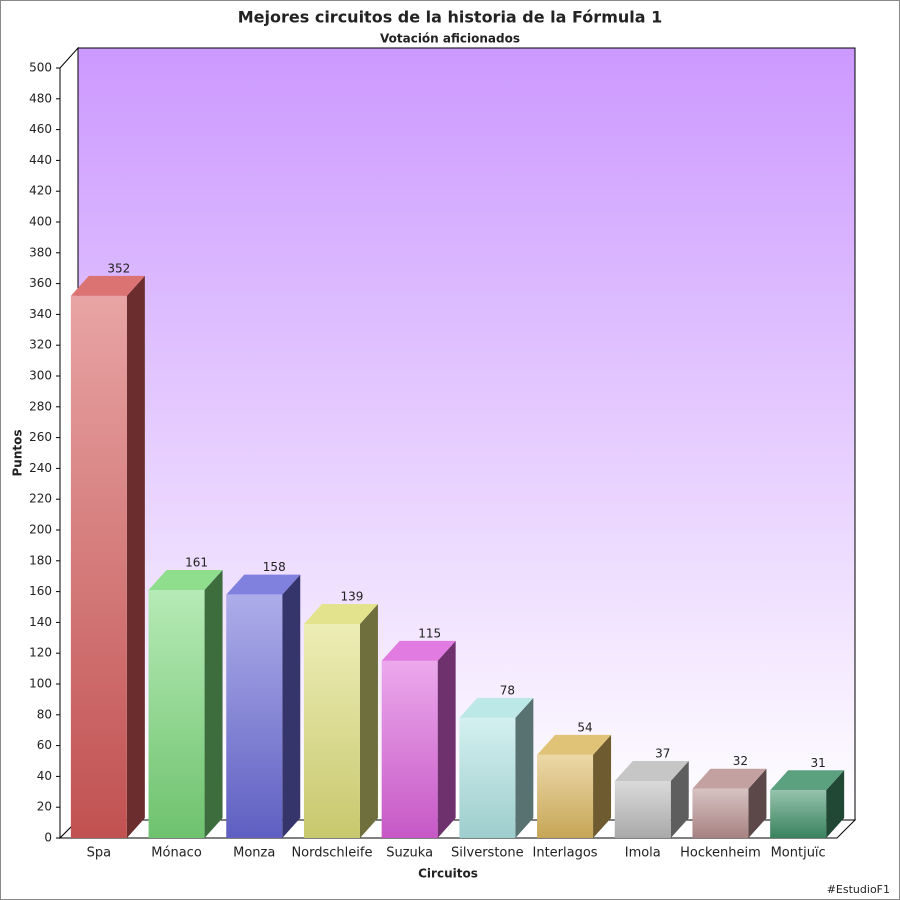 The width and height of the screenshot is (900, 900). I want to click on y-tick-label: 60, so click(44, 745).